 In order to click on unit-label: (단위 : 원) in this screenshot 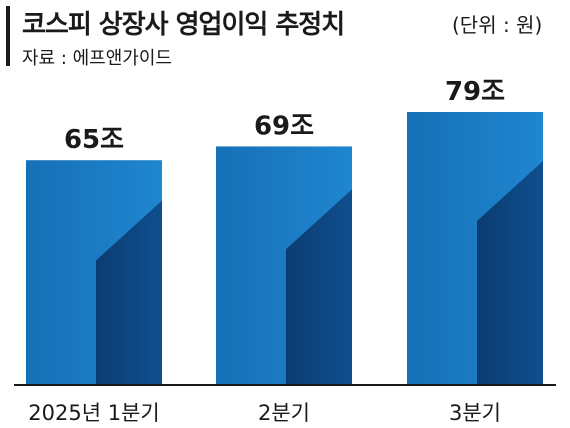, I will do `click(497, 25)`.